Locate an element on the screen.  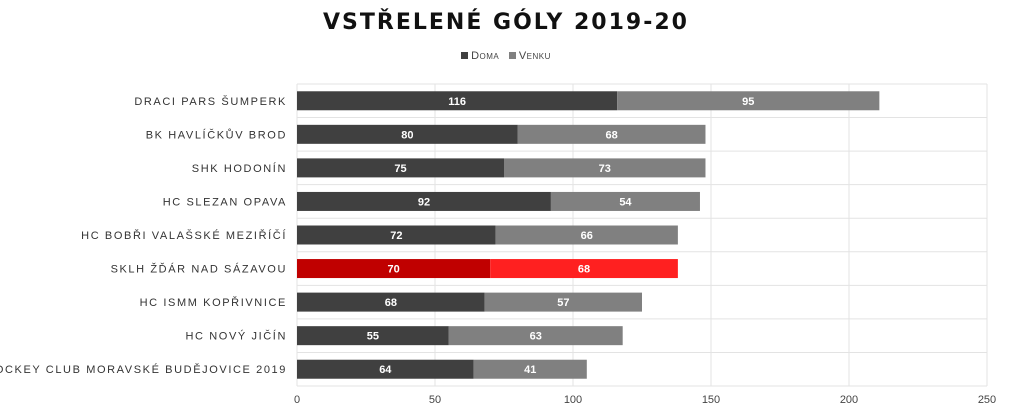
category-label: HC SLEZAN OPAVA is located at coordinates (225, 202).